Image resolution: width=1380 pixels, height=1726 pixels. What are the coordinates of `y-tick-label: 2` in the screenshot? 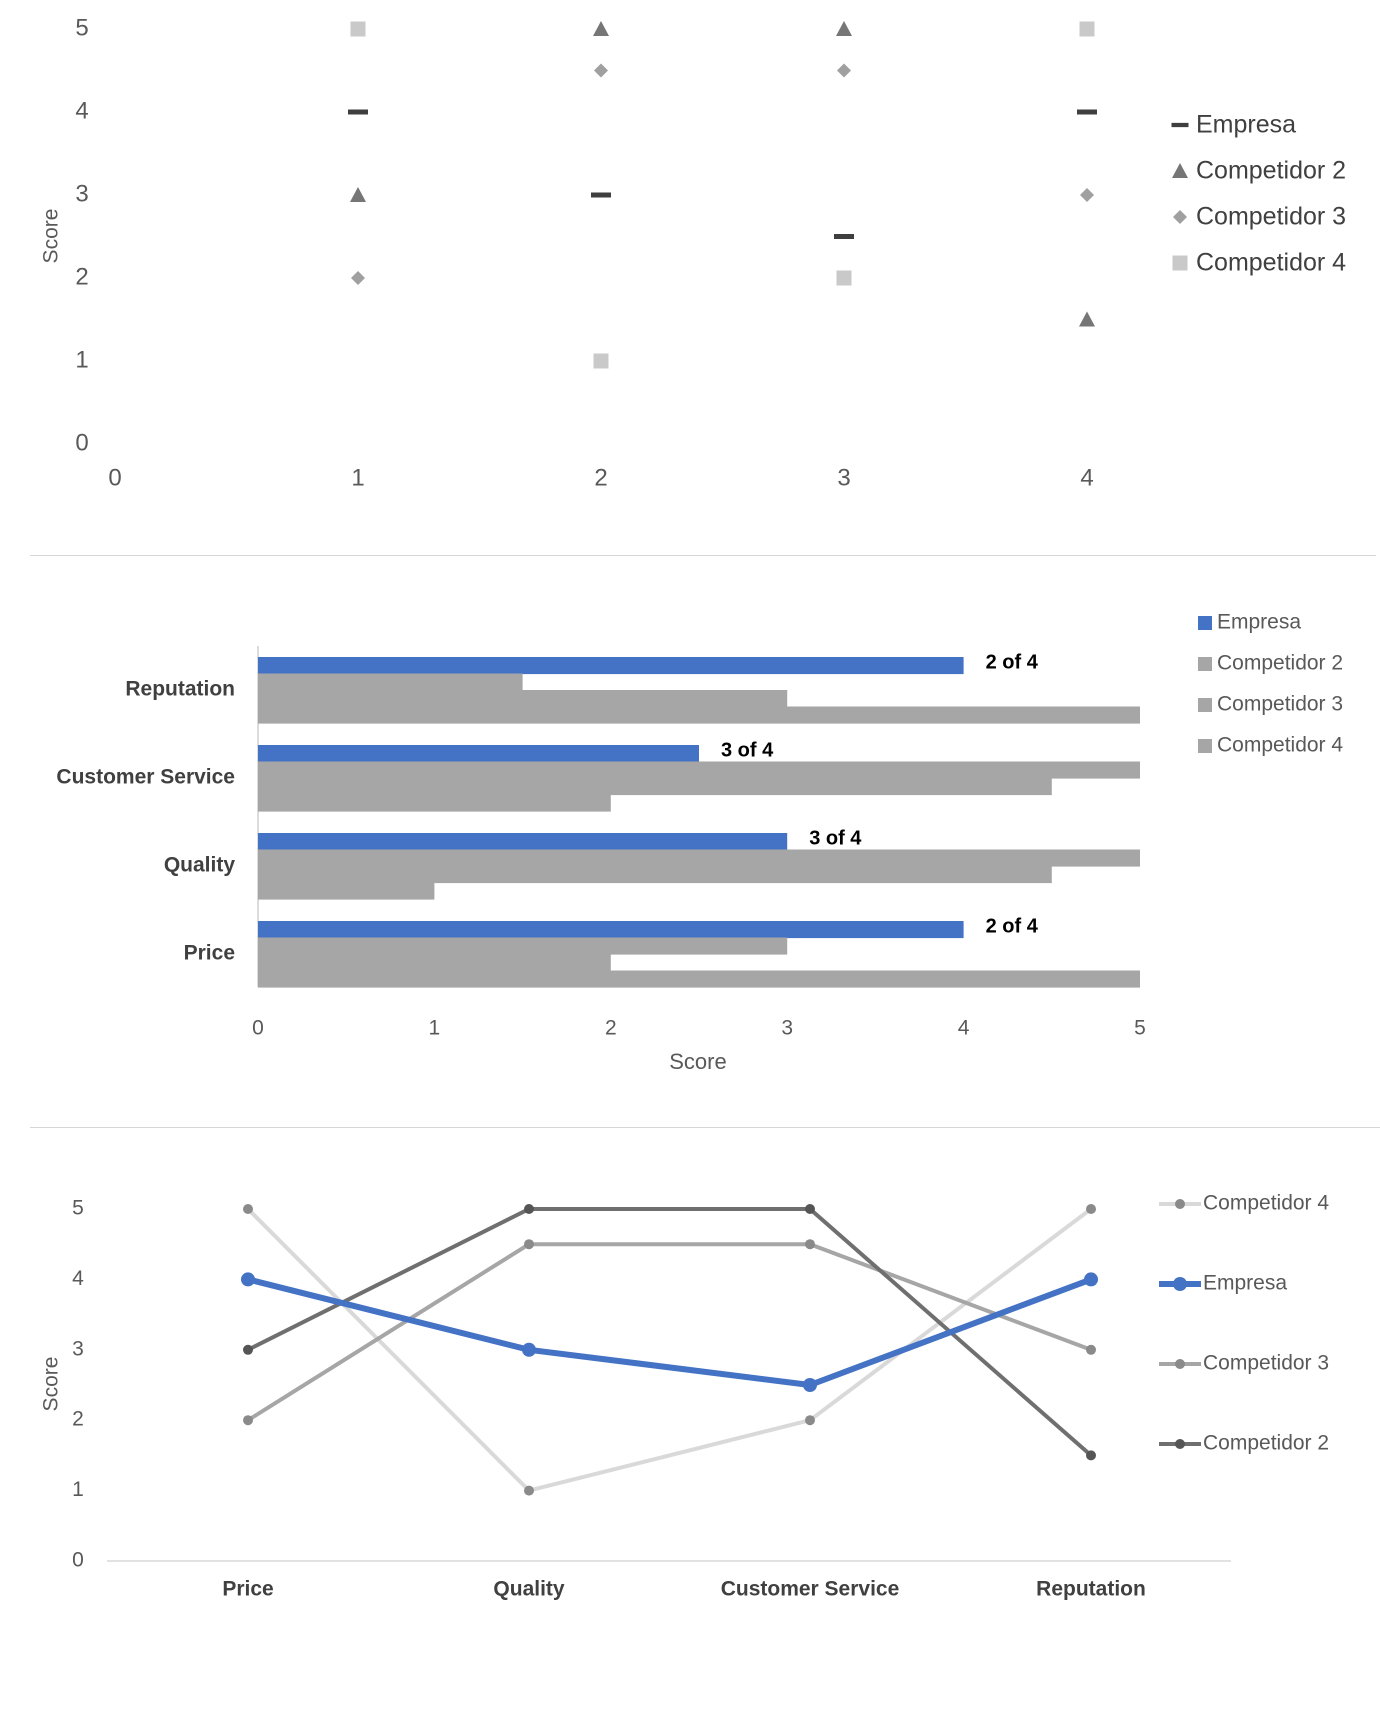 It's located at (78, 1419).